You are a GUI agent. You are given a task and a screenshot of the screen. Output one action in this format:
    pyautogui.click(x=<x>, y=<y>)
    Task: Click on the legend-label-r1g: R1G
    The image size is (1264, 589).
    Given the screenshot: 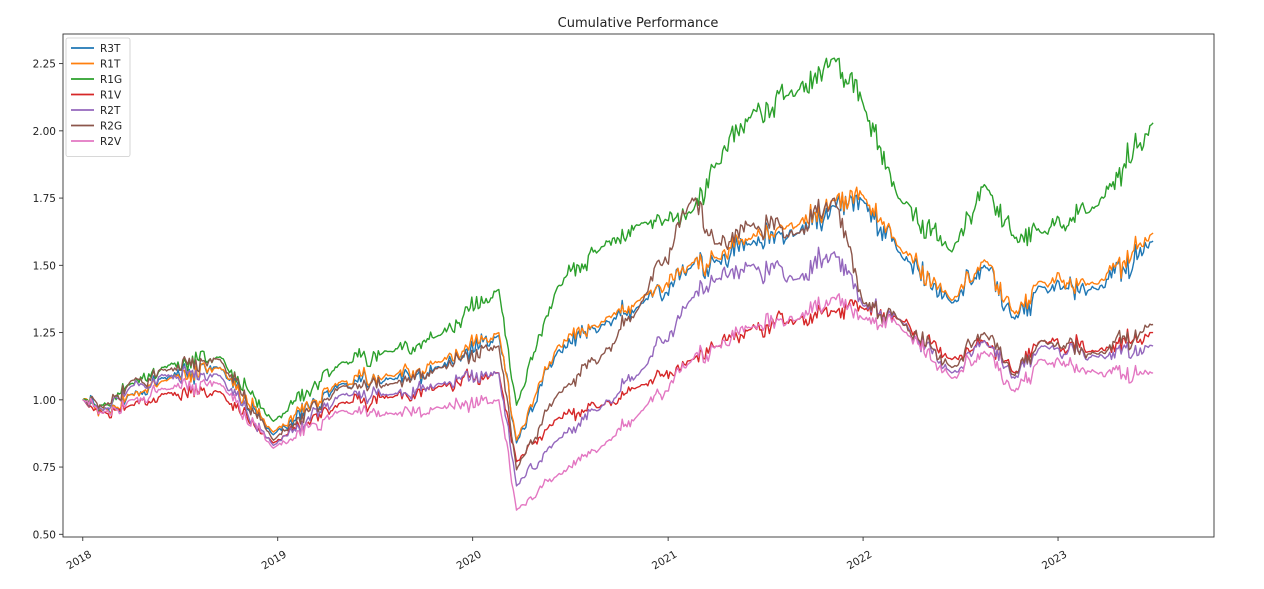 What is the action you would take?
    pyautogui.click(x=111, y=80)
    